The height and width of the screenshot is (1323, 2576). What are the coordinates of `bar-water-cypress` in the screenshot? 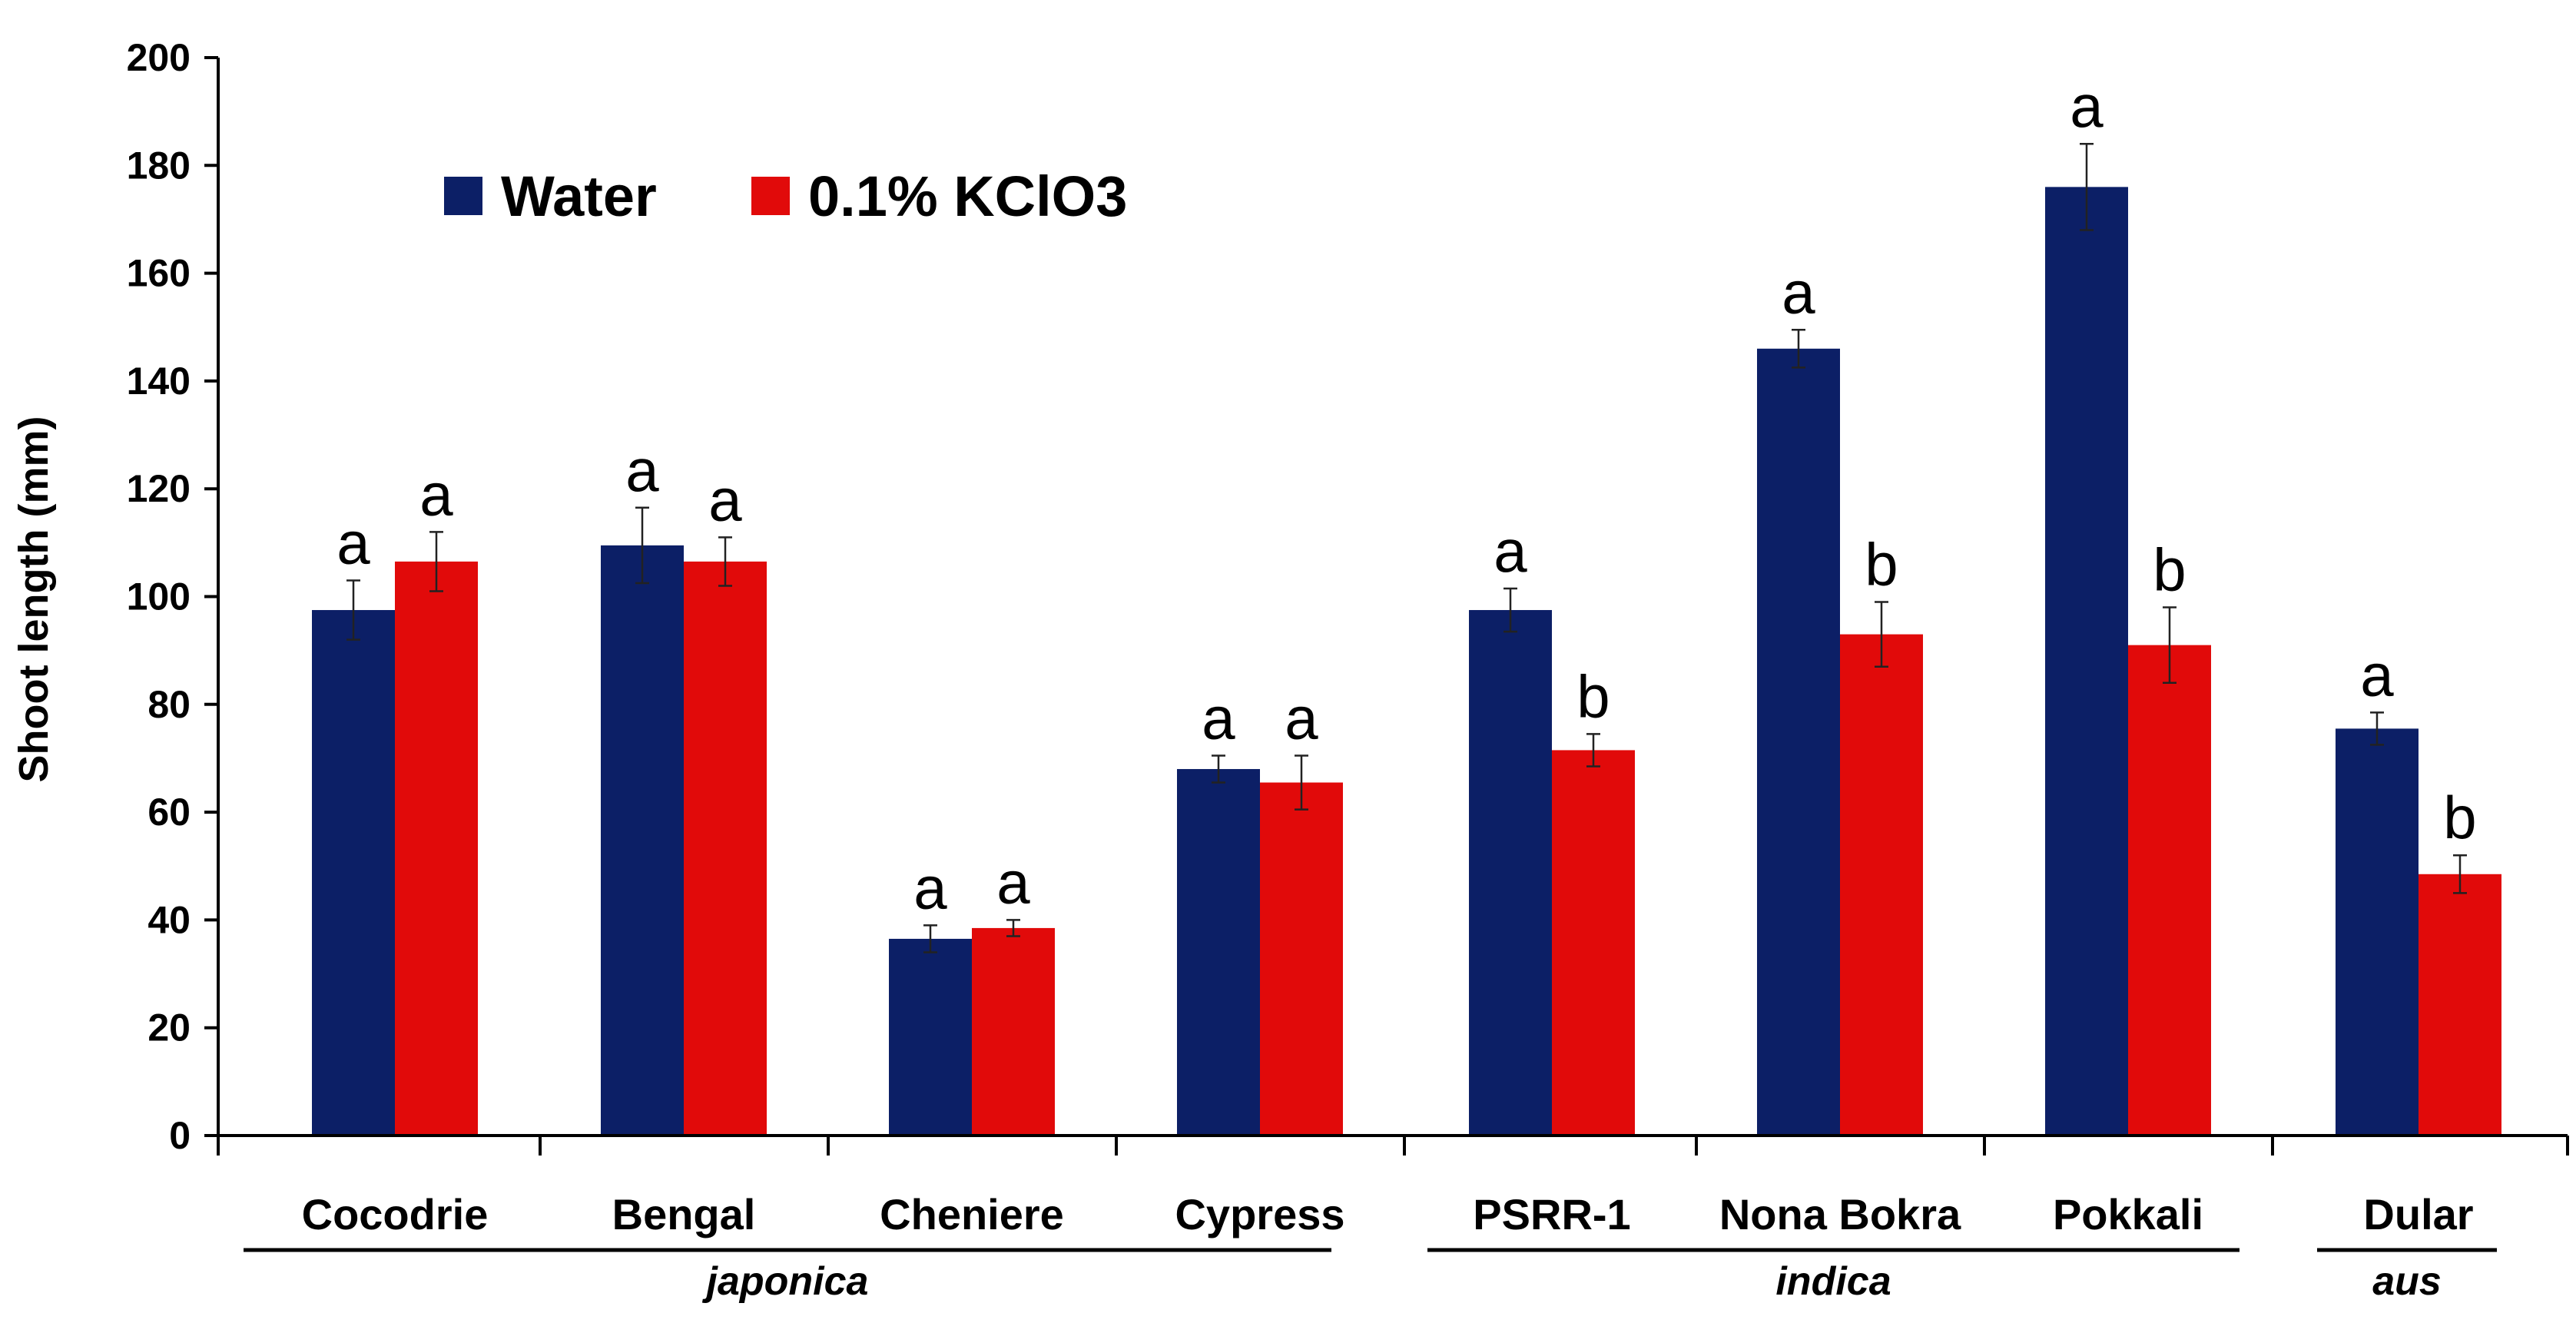 It's located at (1218, 952).